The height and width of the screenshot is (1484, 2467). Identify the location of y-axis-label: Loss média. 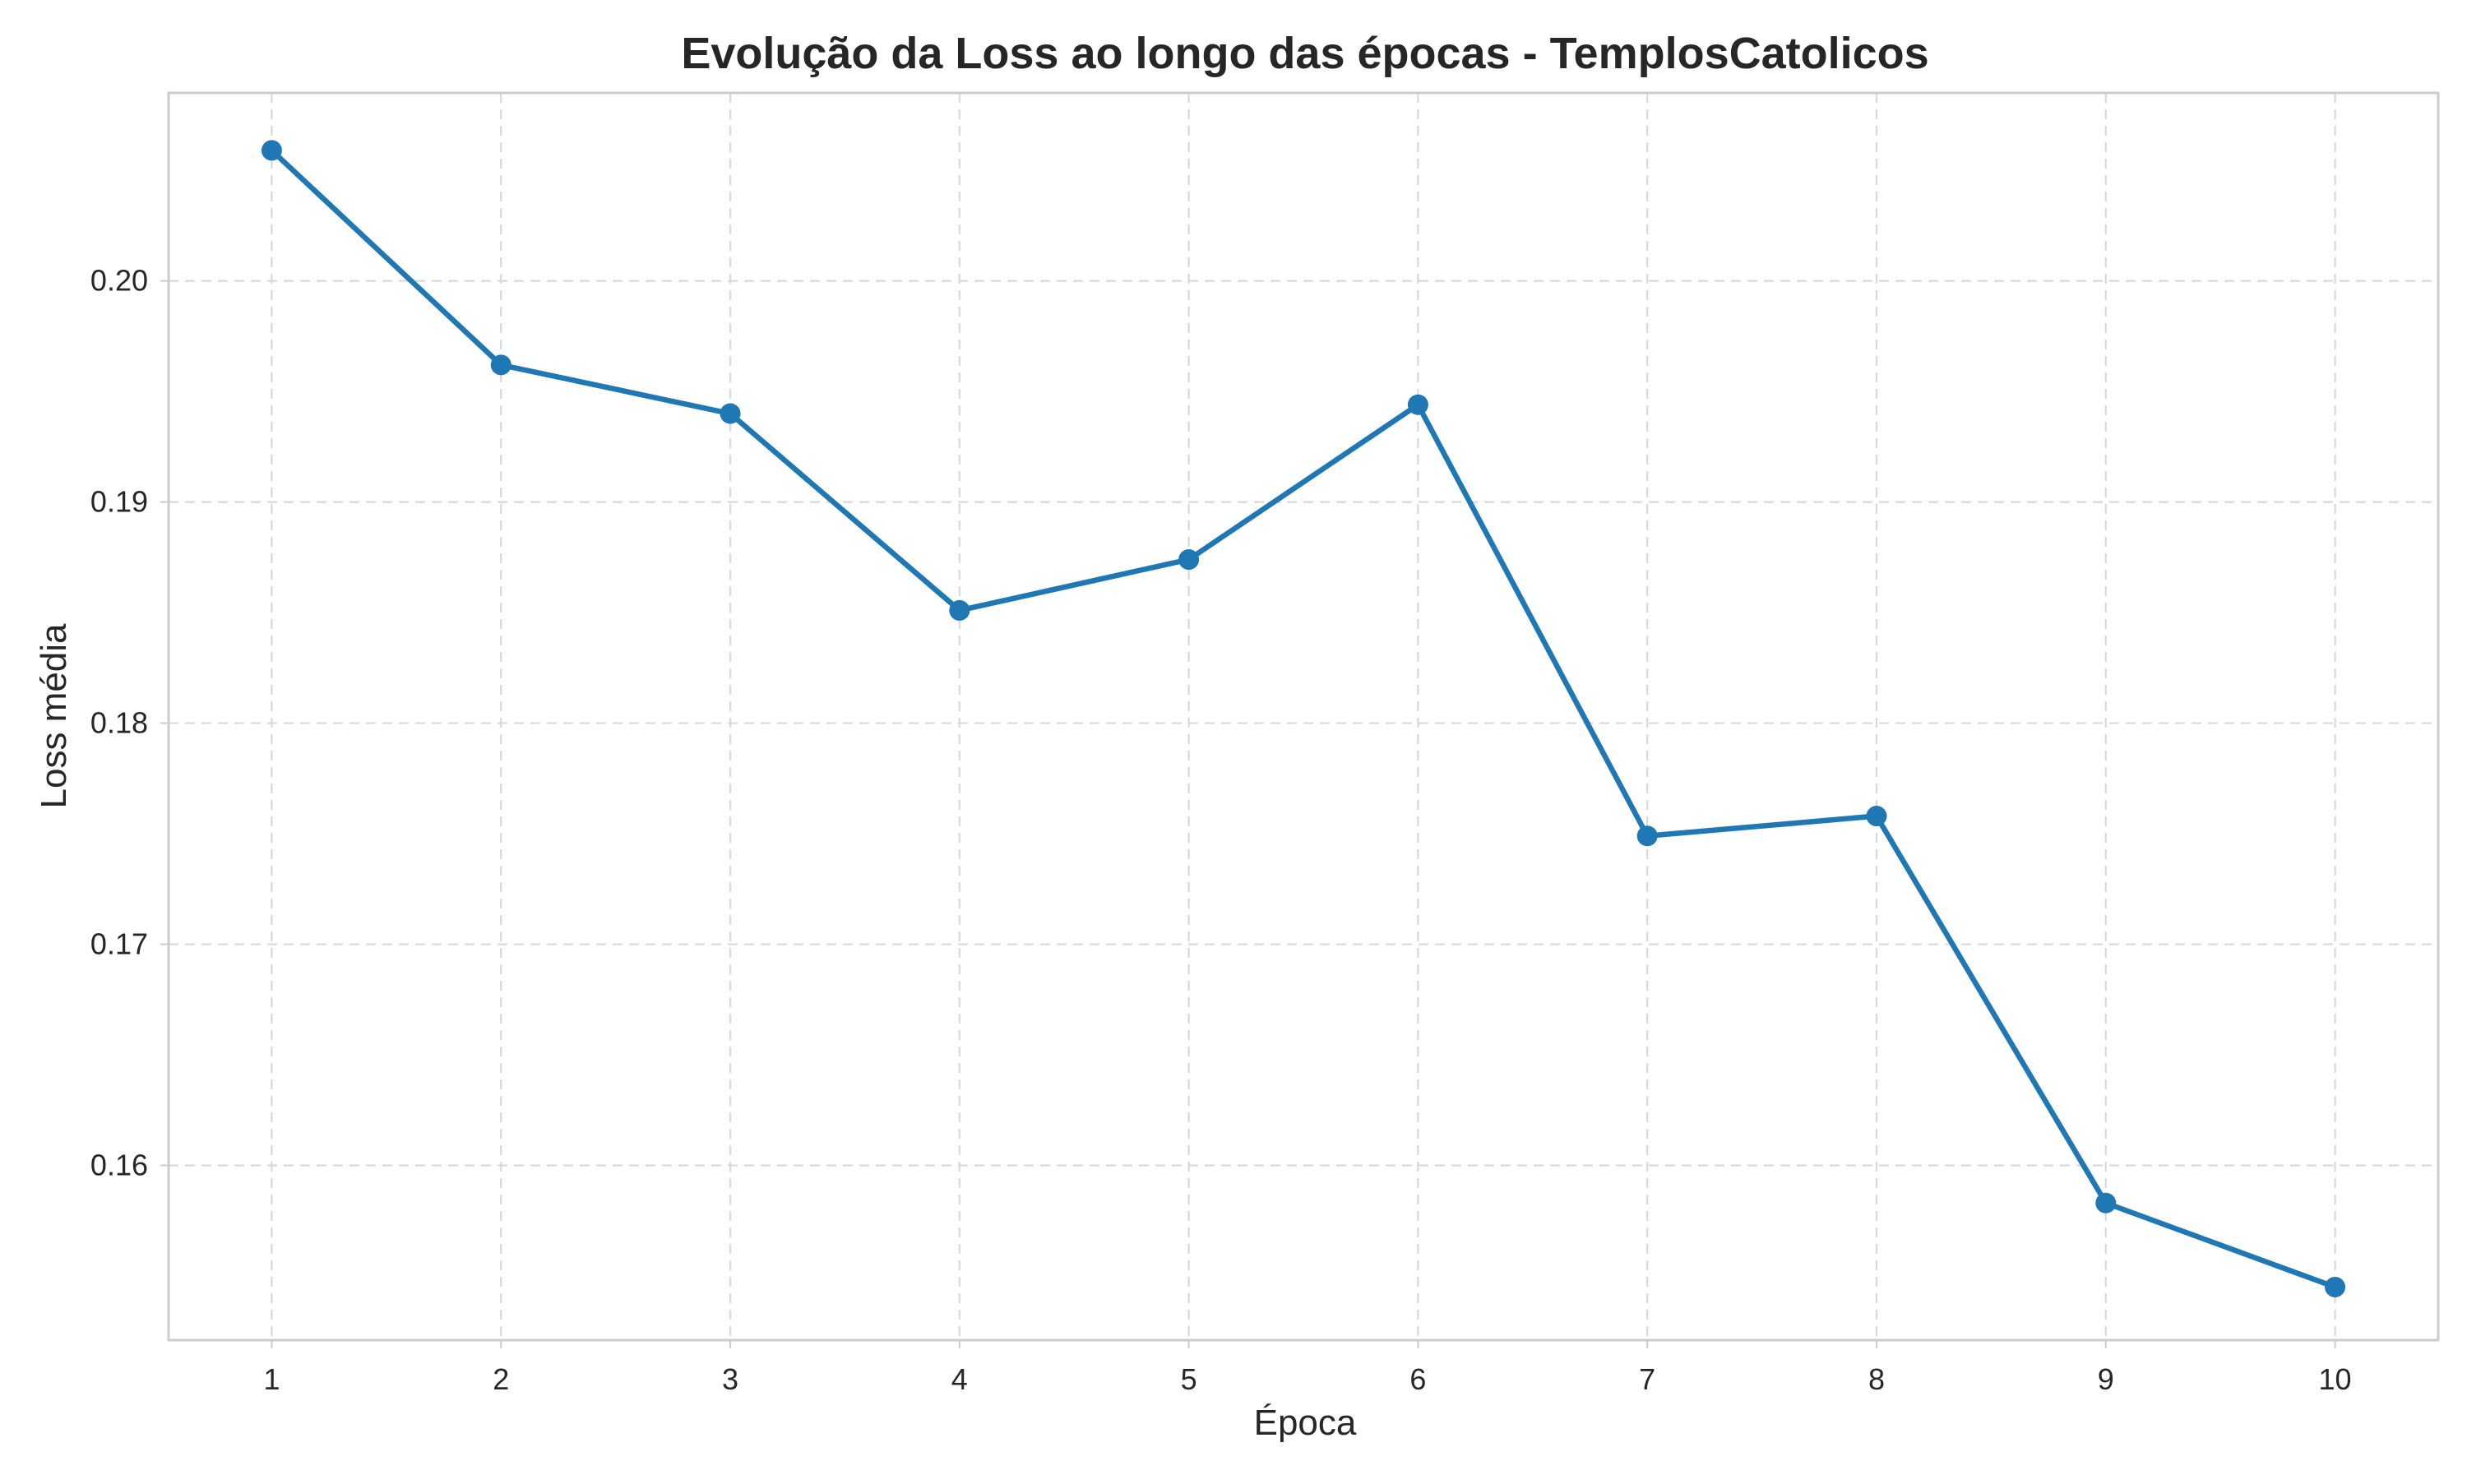
(54, 716).